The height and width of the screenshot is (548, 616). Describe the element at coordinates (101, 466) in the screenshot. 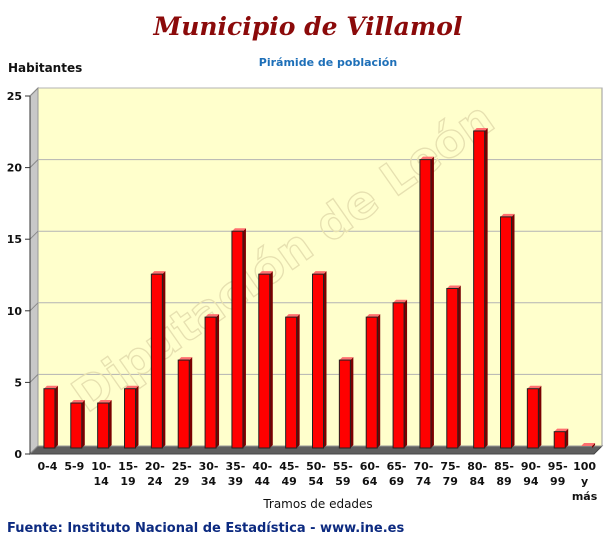

I see `x-tick-label: 10-` at that location.